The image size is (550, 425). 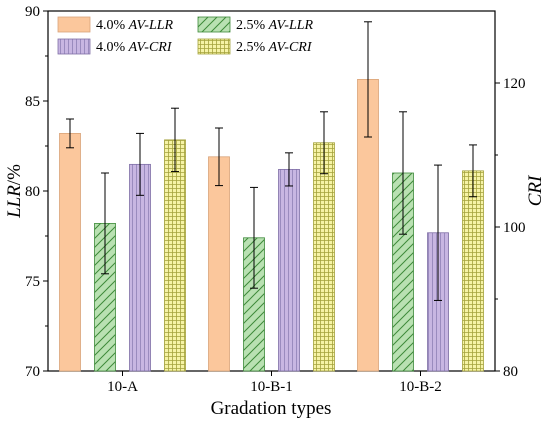 What do you see at coordinates (175, 255) in the screenshot?
I see `bar-2-5-av-cri-10-a` at bounding box center [175, 255].